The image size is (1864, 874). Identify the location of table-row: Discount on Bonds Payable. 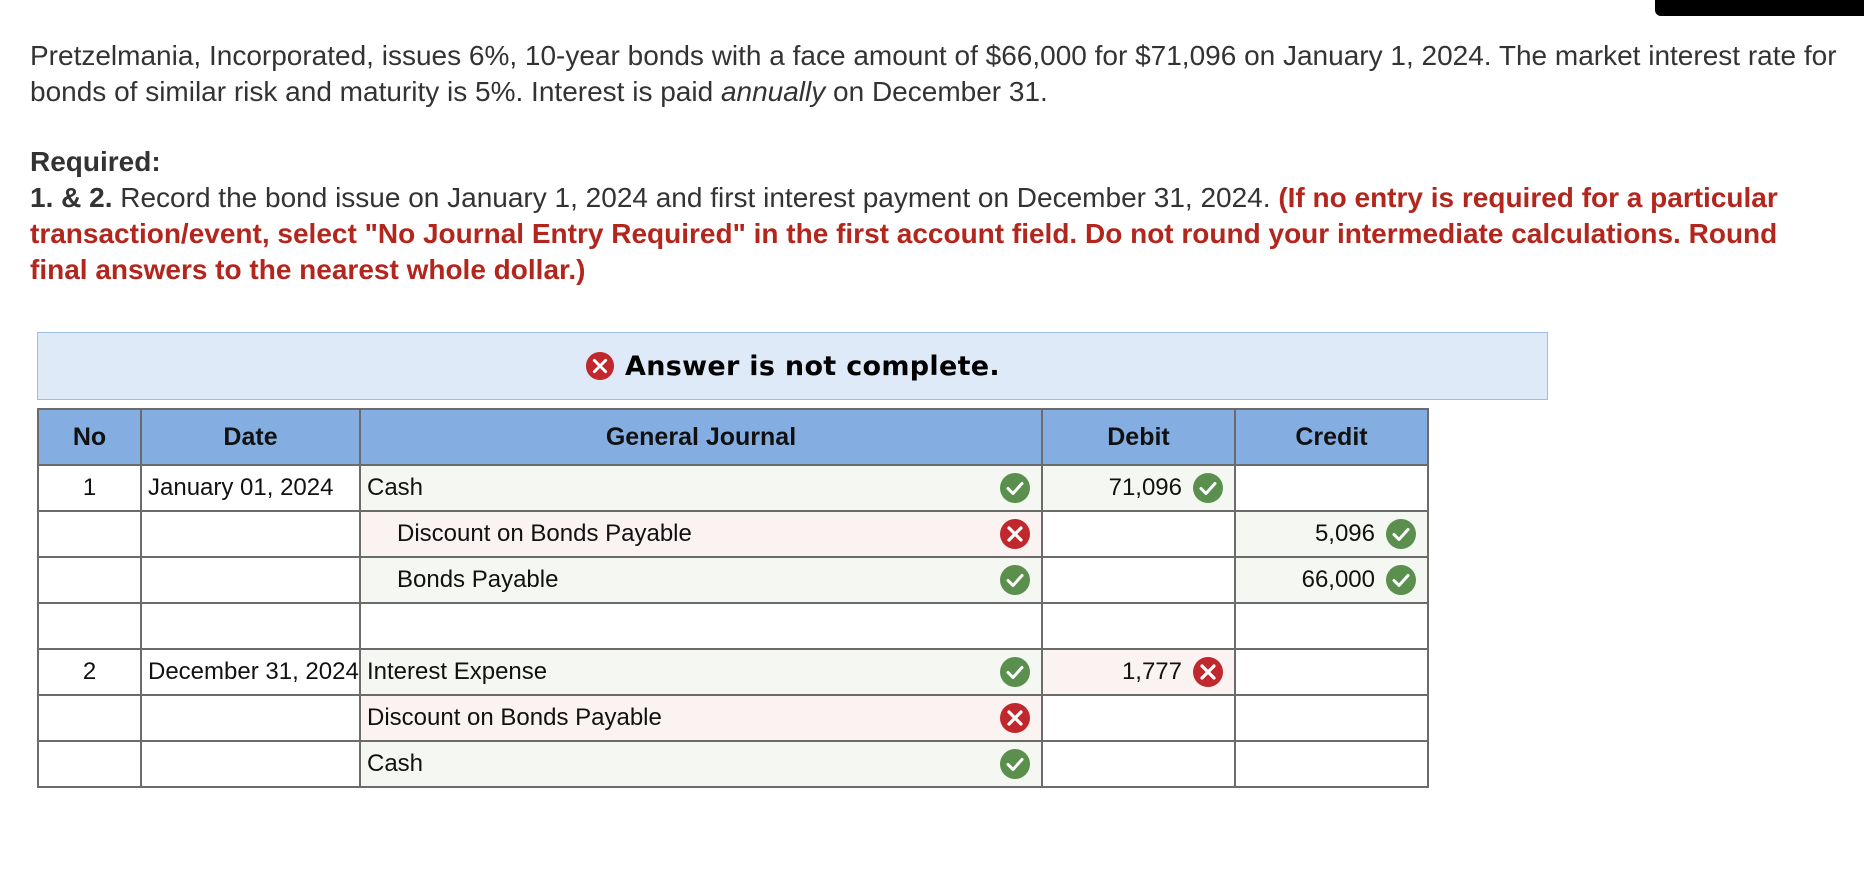
(733, 718).